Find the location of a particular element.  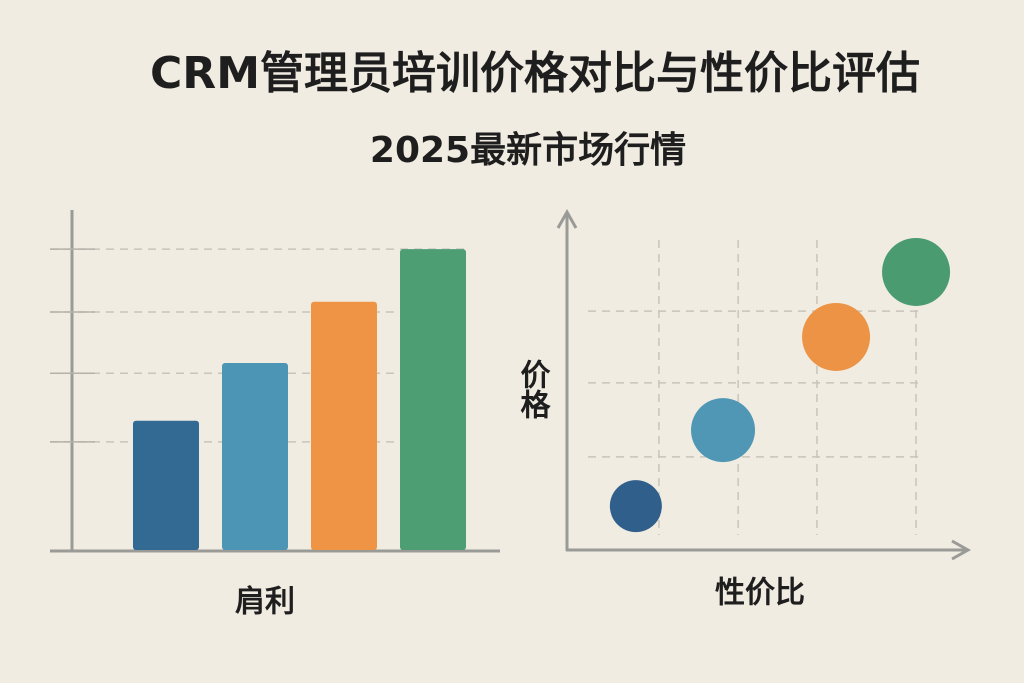

y-axis-label: 价格 is located at coordinates (533, 389).